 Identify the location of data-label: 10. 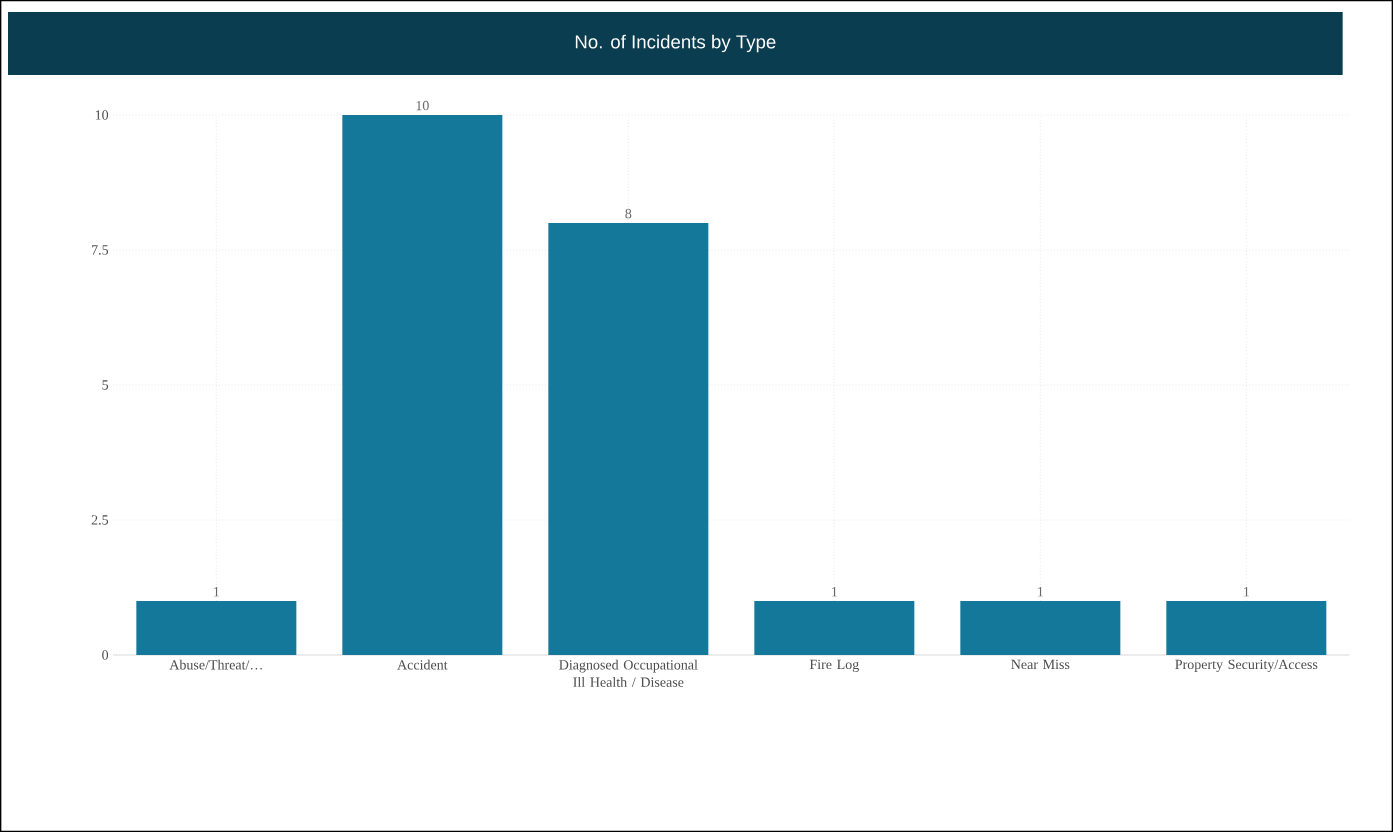
(422, 105).